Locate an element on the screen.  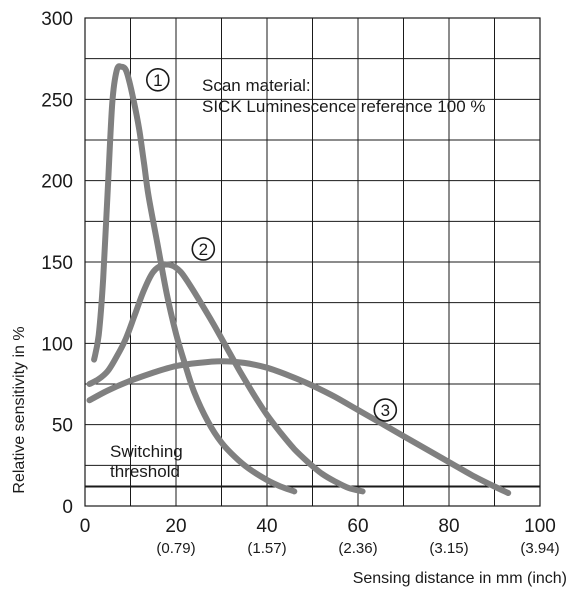
y-tick-label: 300 is located at coordinates (57, 19).